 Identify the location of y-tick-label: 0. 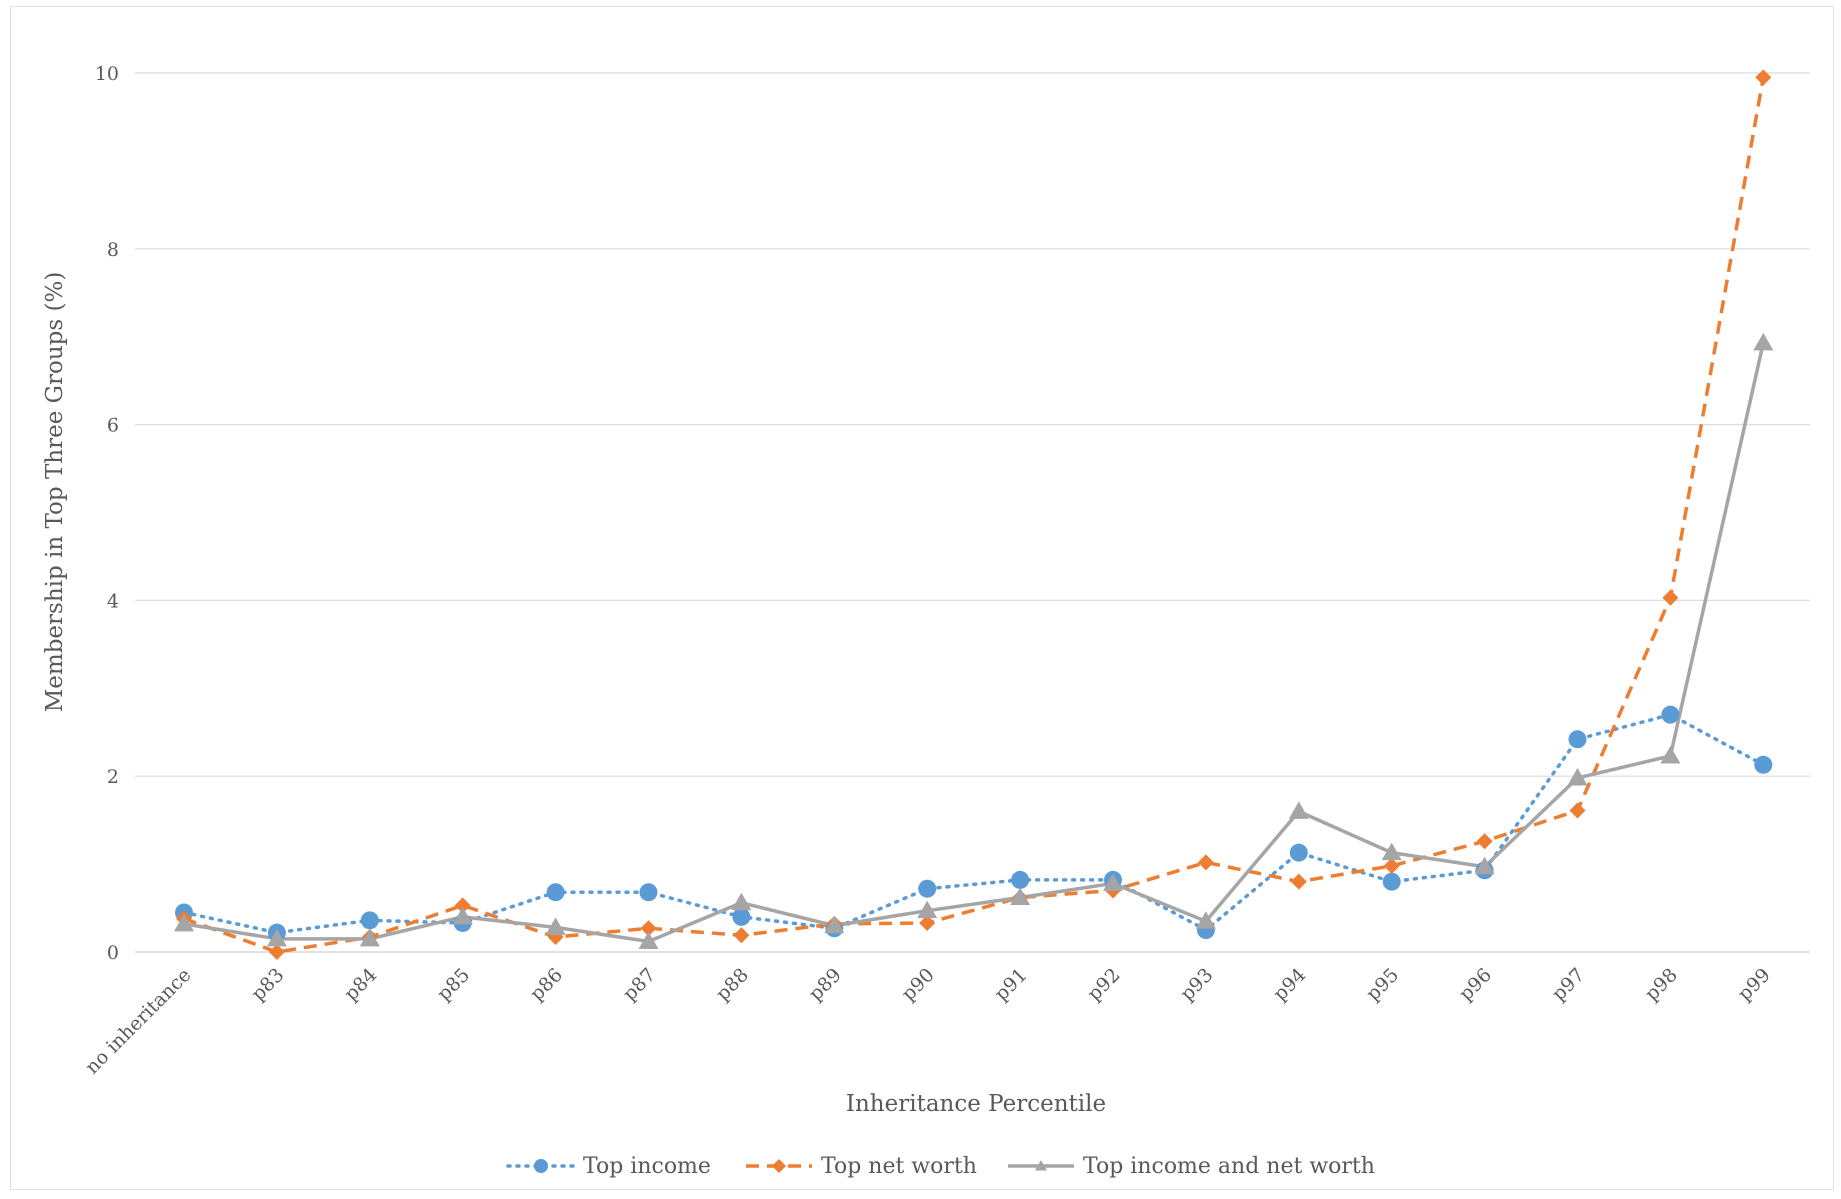
(113, 953).